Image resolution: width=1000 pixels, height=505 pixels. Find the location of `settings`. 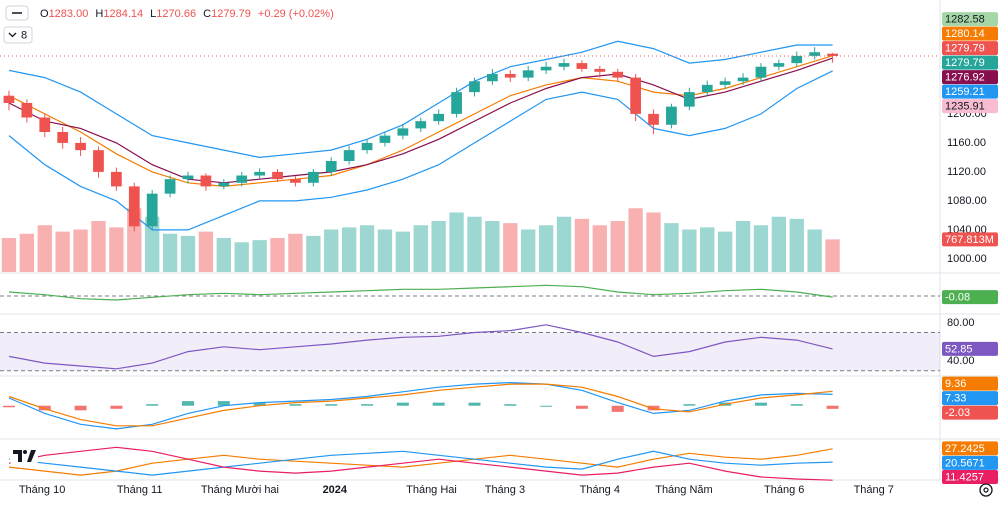

settings is located at coordinates (986, 490).